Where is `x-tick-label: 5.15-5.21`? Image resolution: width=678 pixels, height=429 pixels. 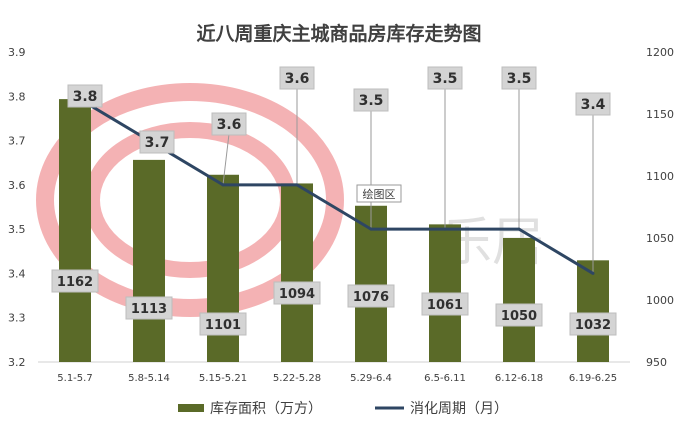 x-tick-label: 5.15-5.21 is located at coordinates (223, 378).